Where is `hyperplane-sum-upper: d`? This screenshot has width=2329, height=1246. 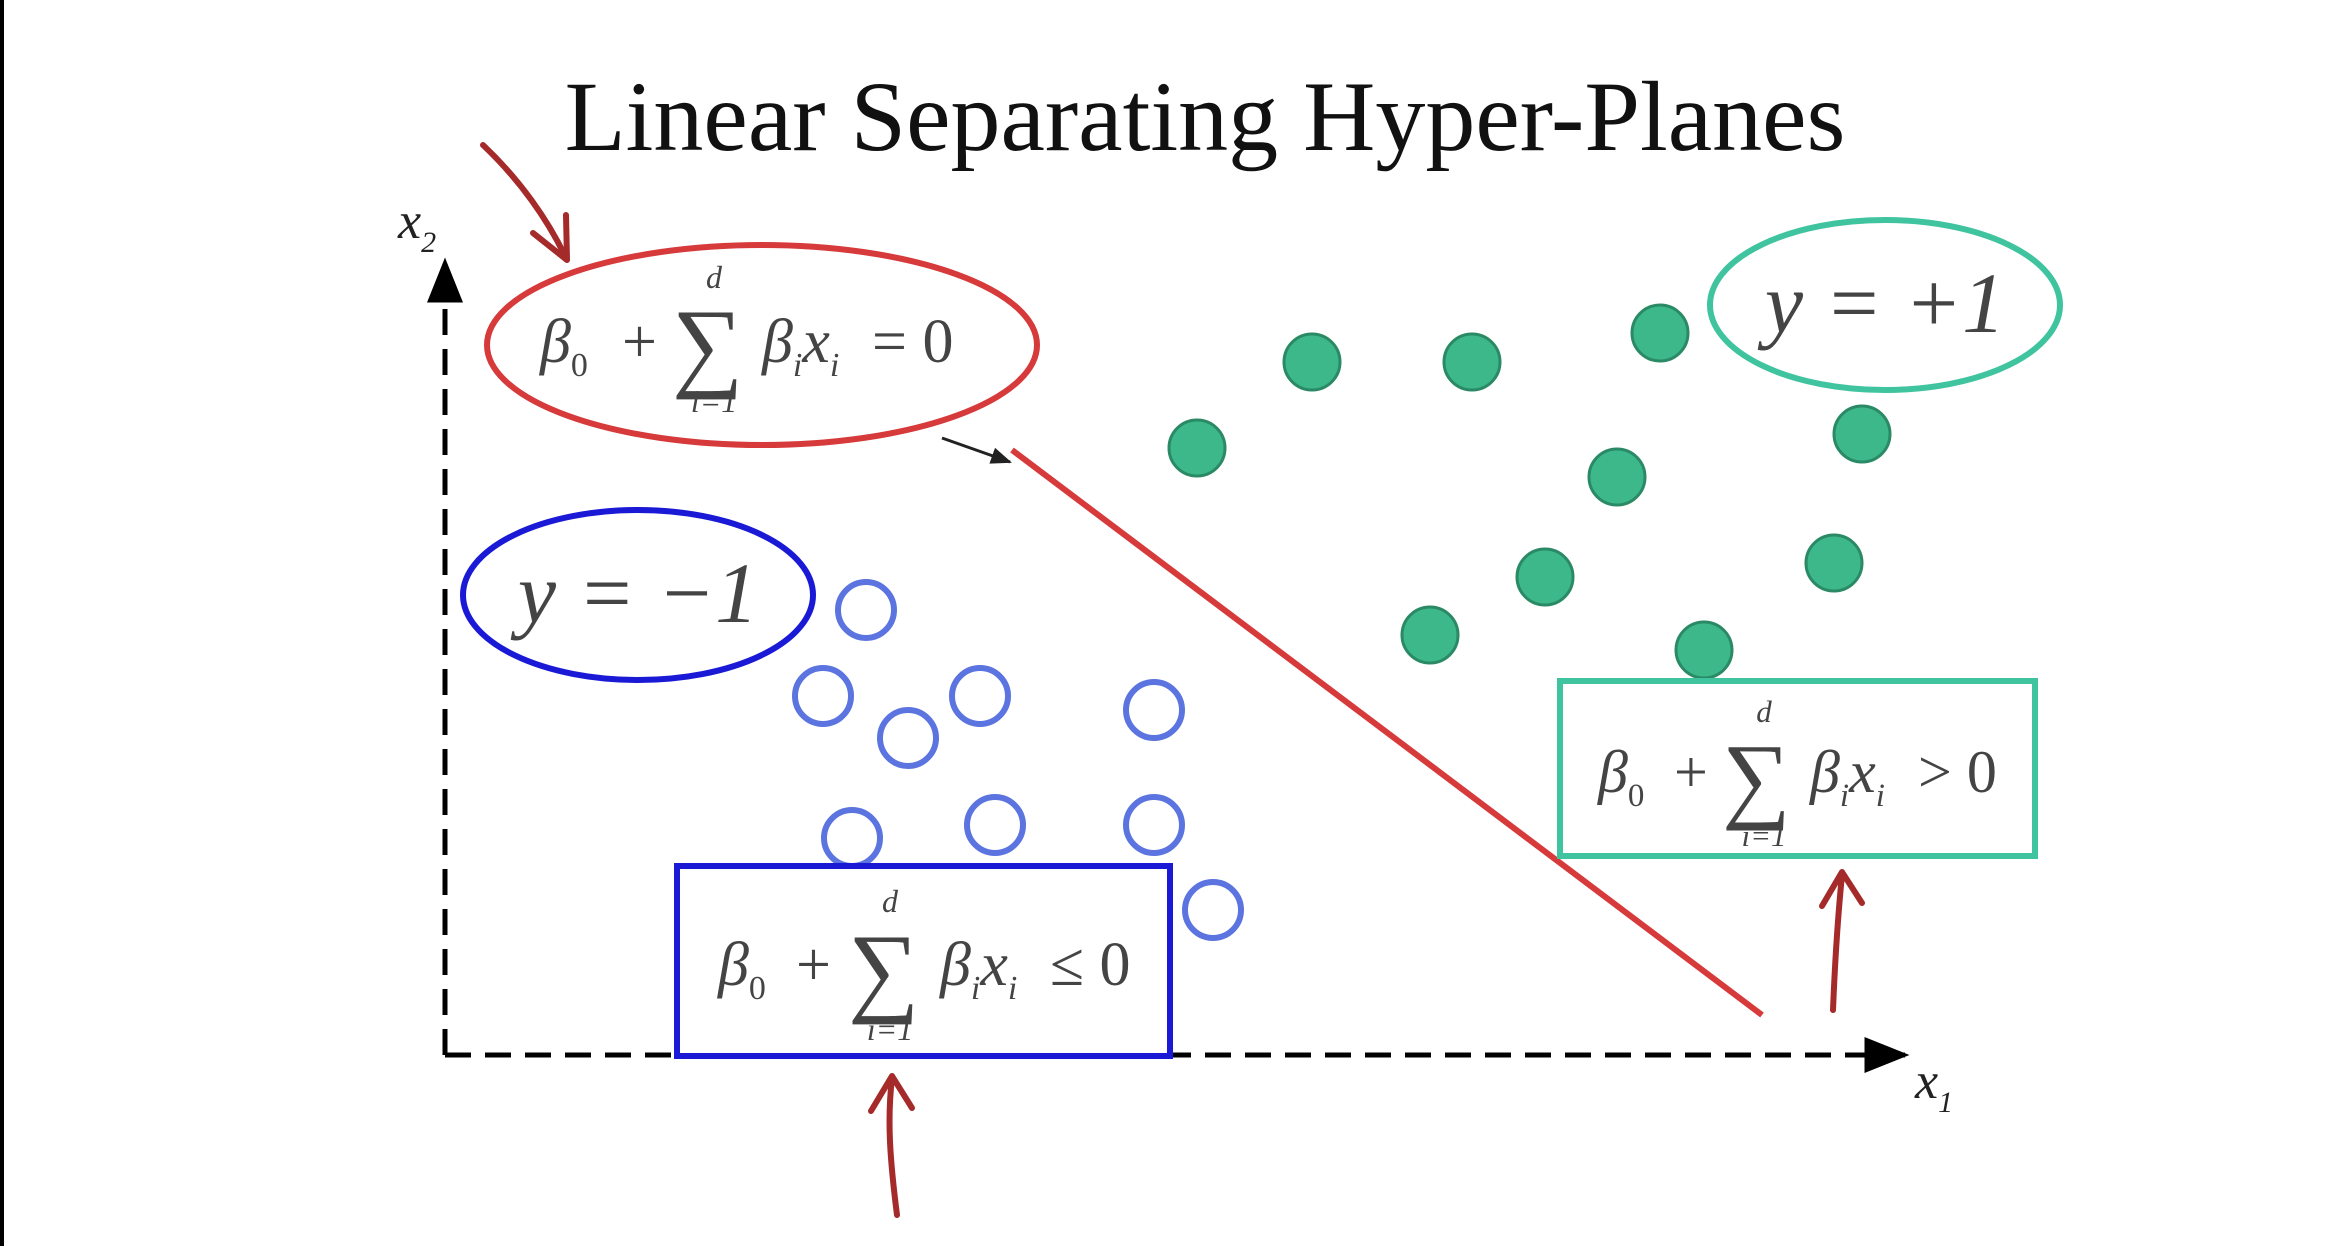 hyperplane-sum-upper: d is located at coordinates (714, 277).